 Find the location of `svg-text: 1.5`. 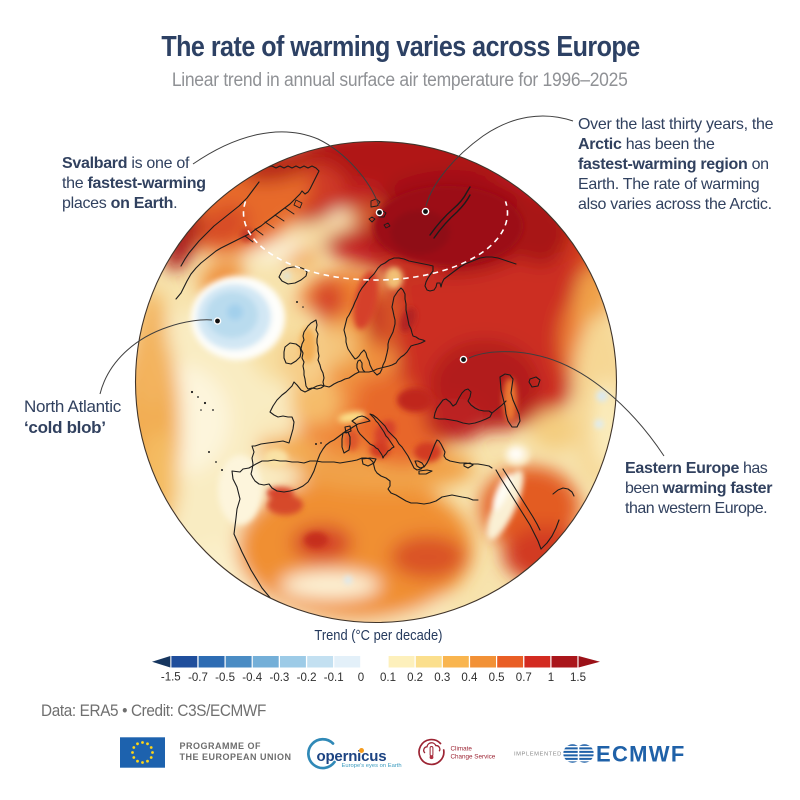

svg-text: 1.5 is located at coordinates (578, 678).